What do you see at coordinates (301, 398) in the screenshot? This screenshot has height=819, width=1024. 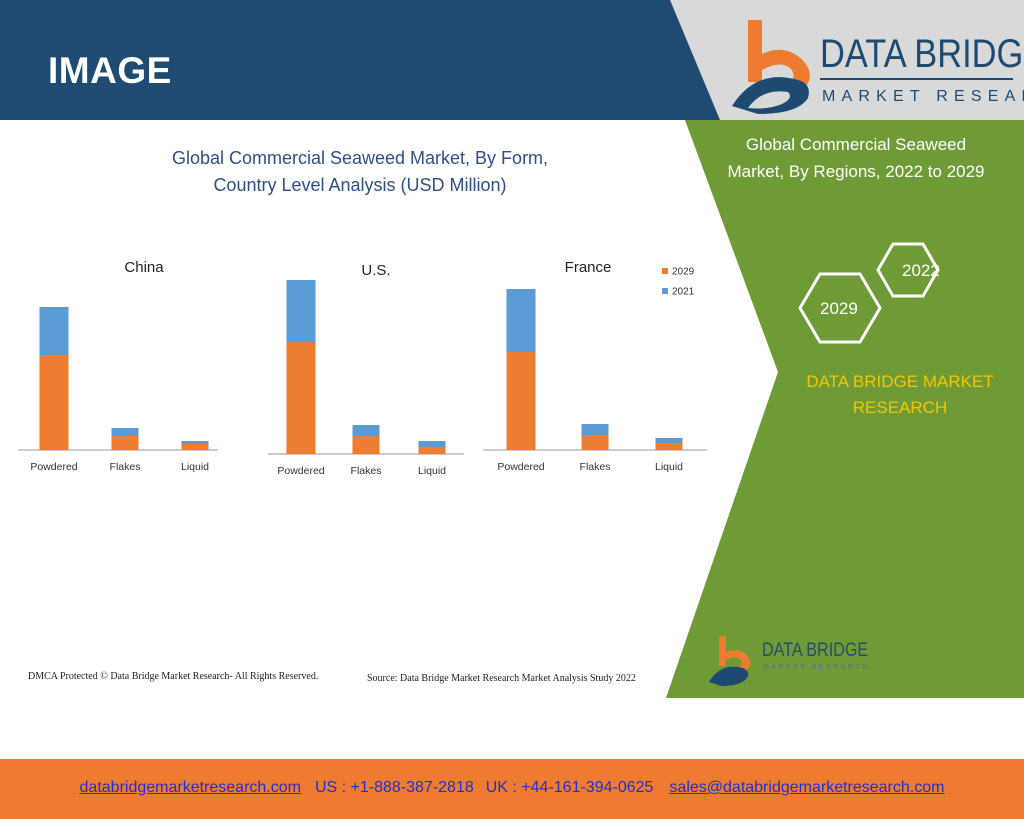 I see `bar-u-s-powdered-2029` at bounding box center [301, 398].